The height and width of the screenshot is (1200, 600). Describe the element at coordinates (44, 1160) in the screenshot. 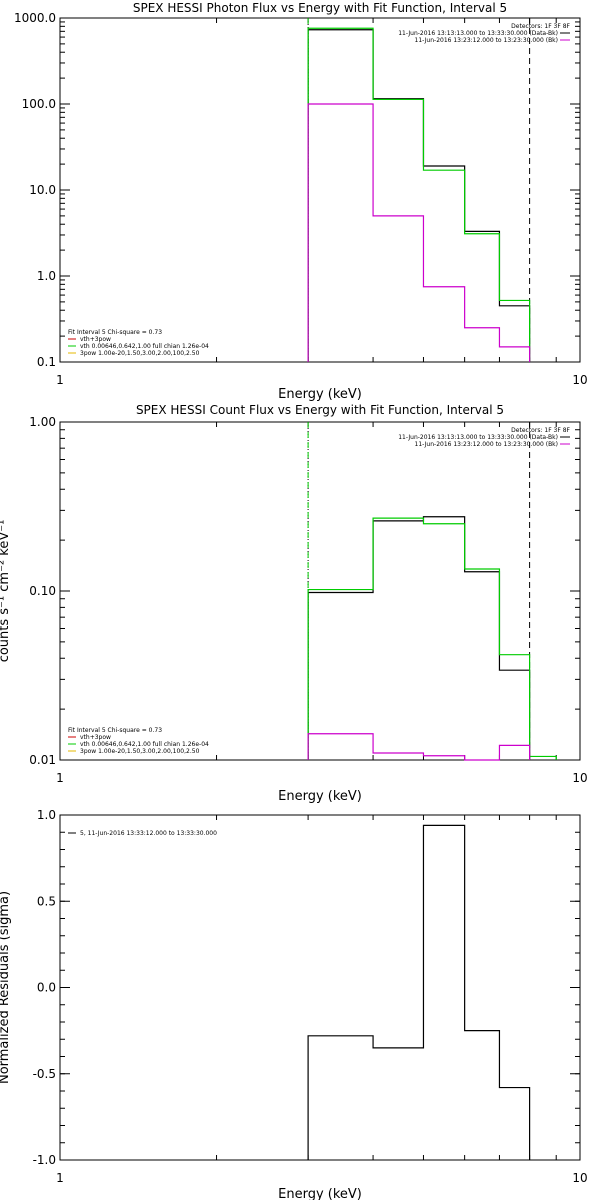

I see `y-tick-label: -1.0` at that location.